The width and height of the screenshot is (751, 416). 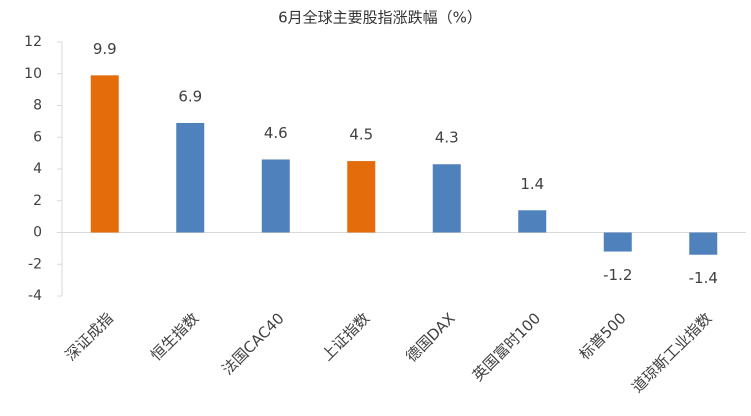 What do you see at coordinates (37, 233) in the screenshot?
I see `y-tick-label: 0` at bounding box center [37, 233].